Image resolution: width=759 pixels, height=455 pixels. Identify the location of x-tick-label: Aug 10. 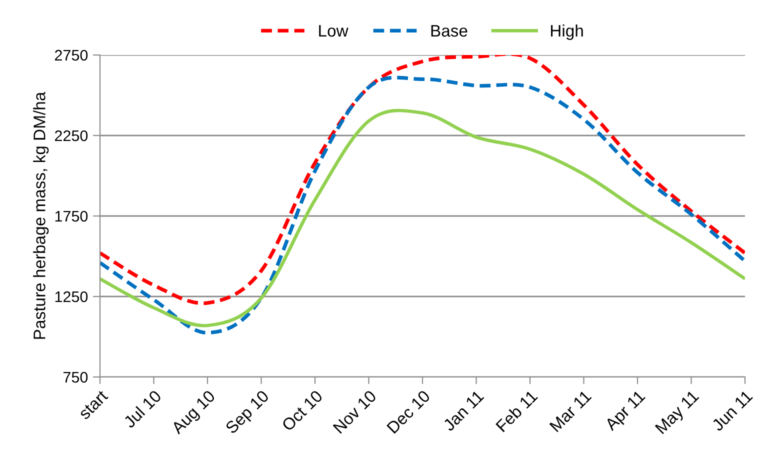
(194, 414).